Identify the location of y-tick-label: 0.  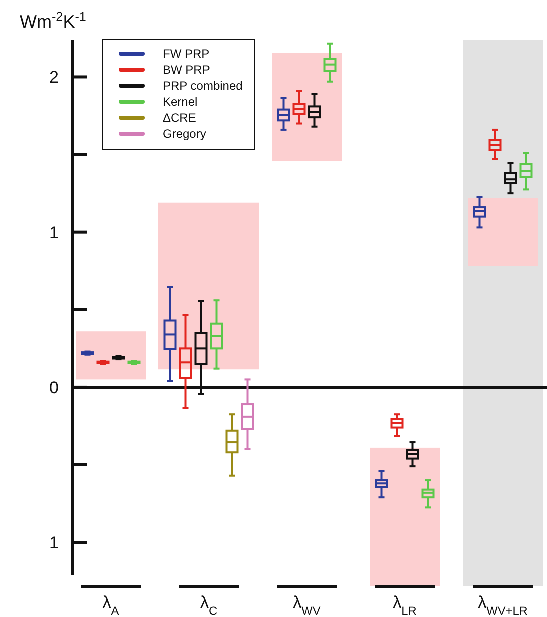
(54, 388).